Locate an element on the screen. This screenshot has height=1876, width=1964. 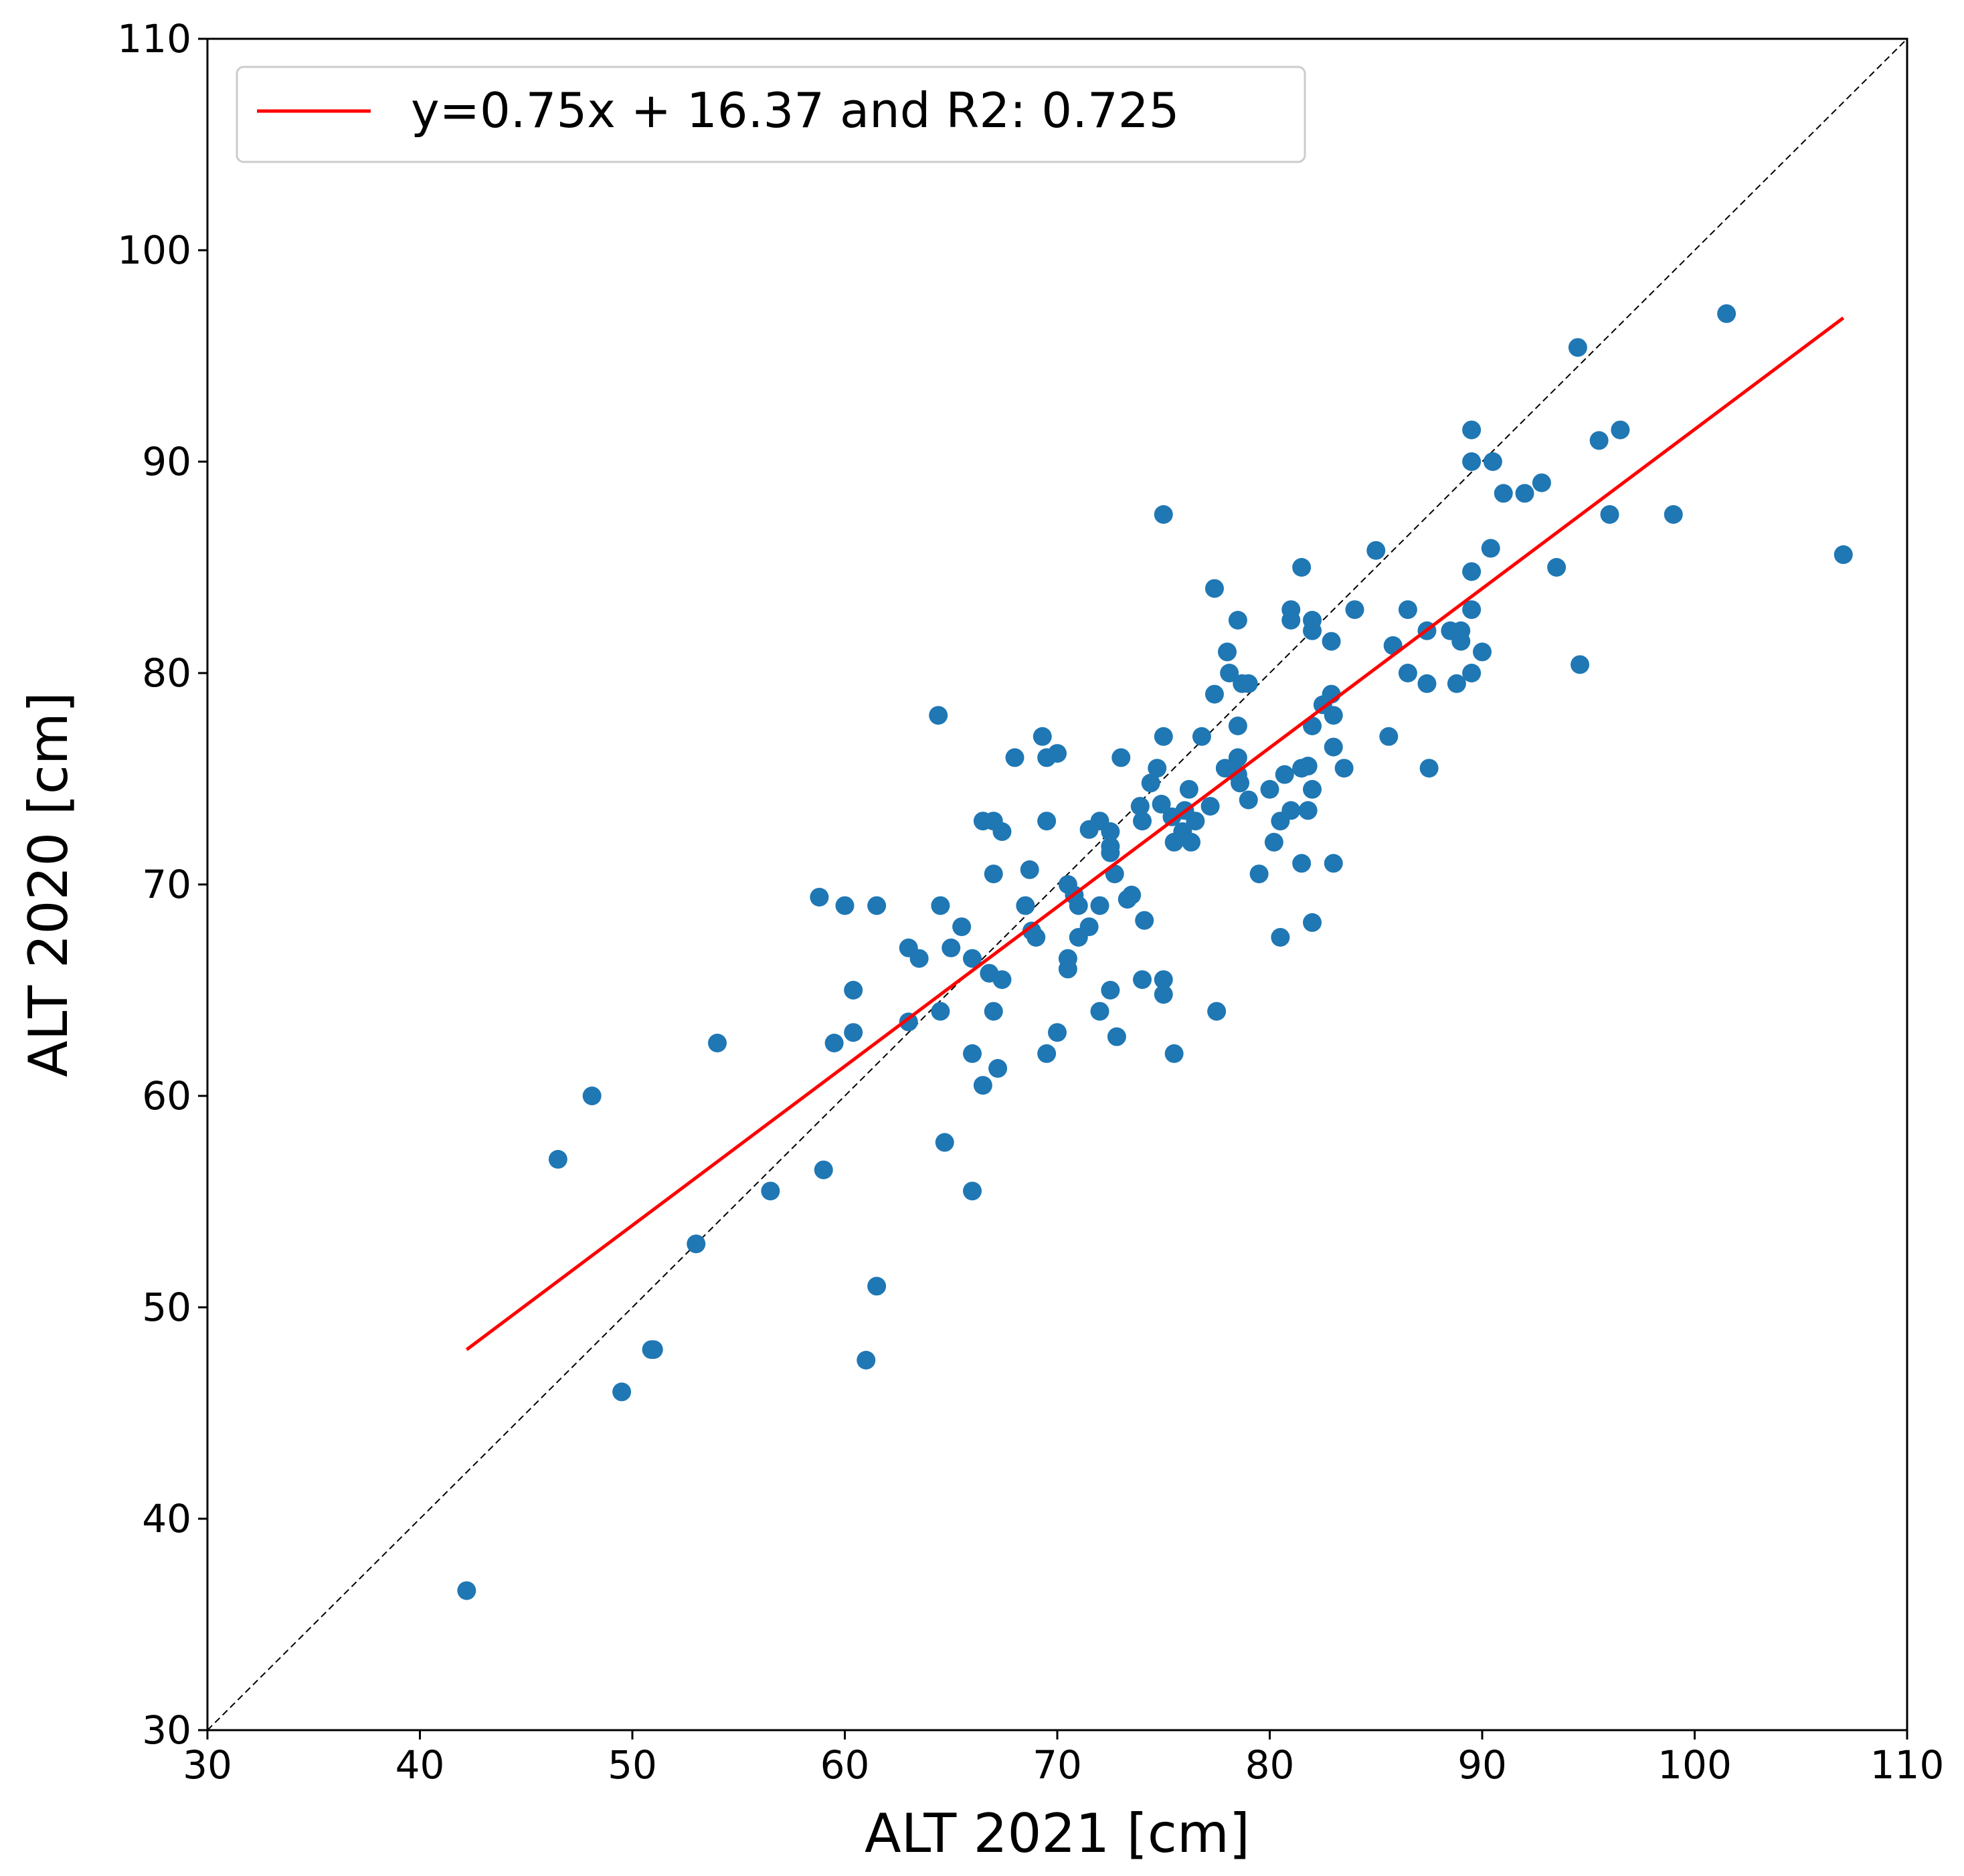
y-tick-label-8: 110 is located at coordinates (154, 39).